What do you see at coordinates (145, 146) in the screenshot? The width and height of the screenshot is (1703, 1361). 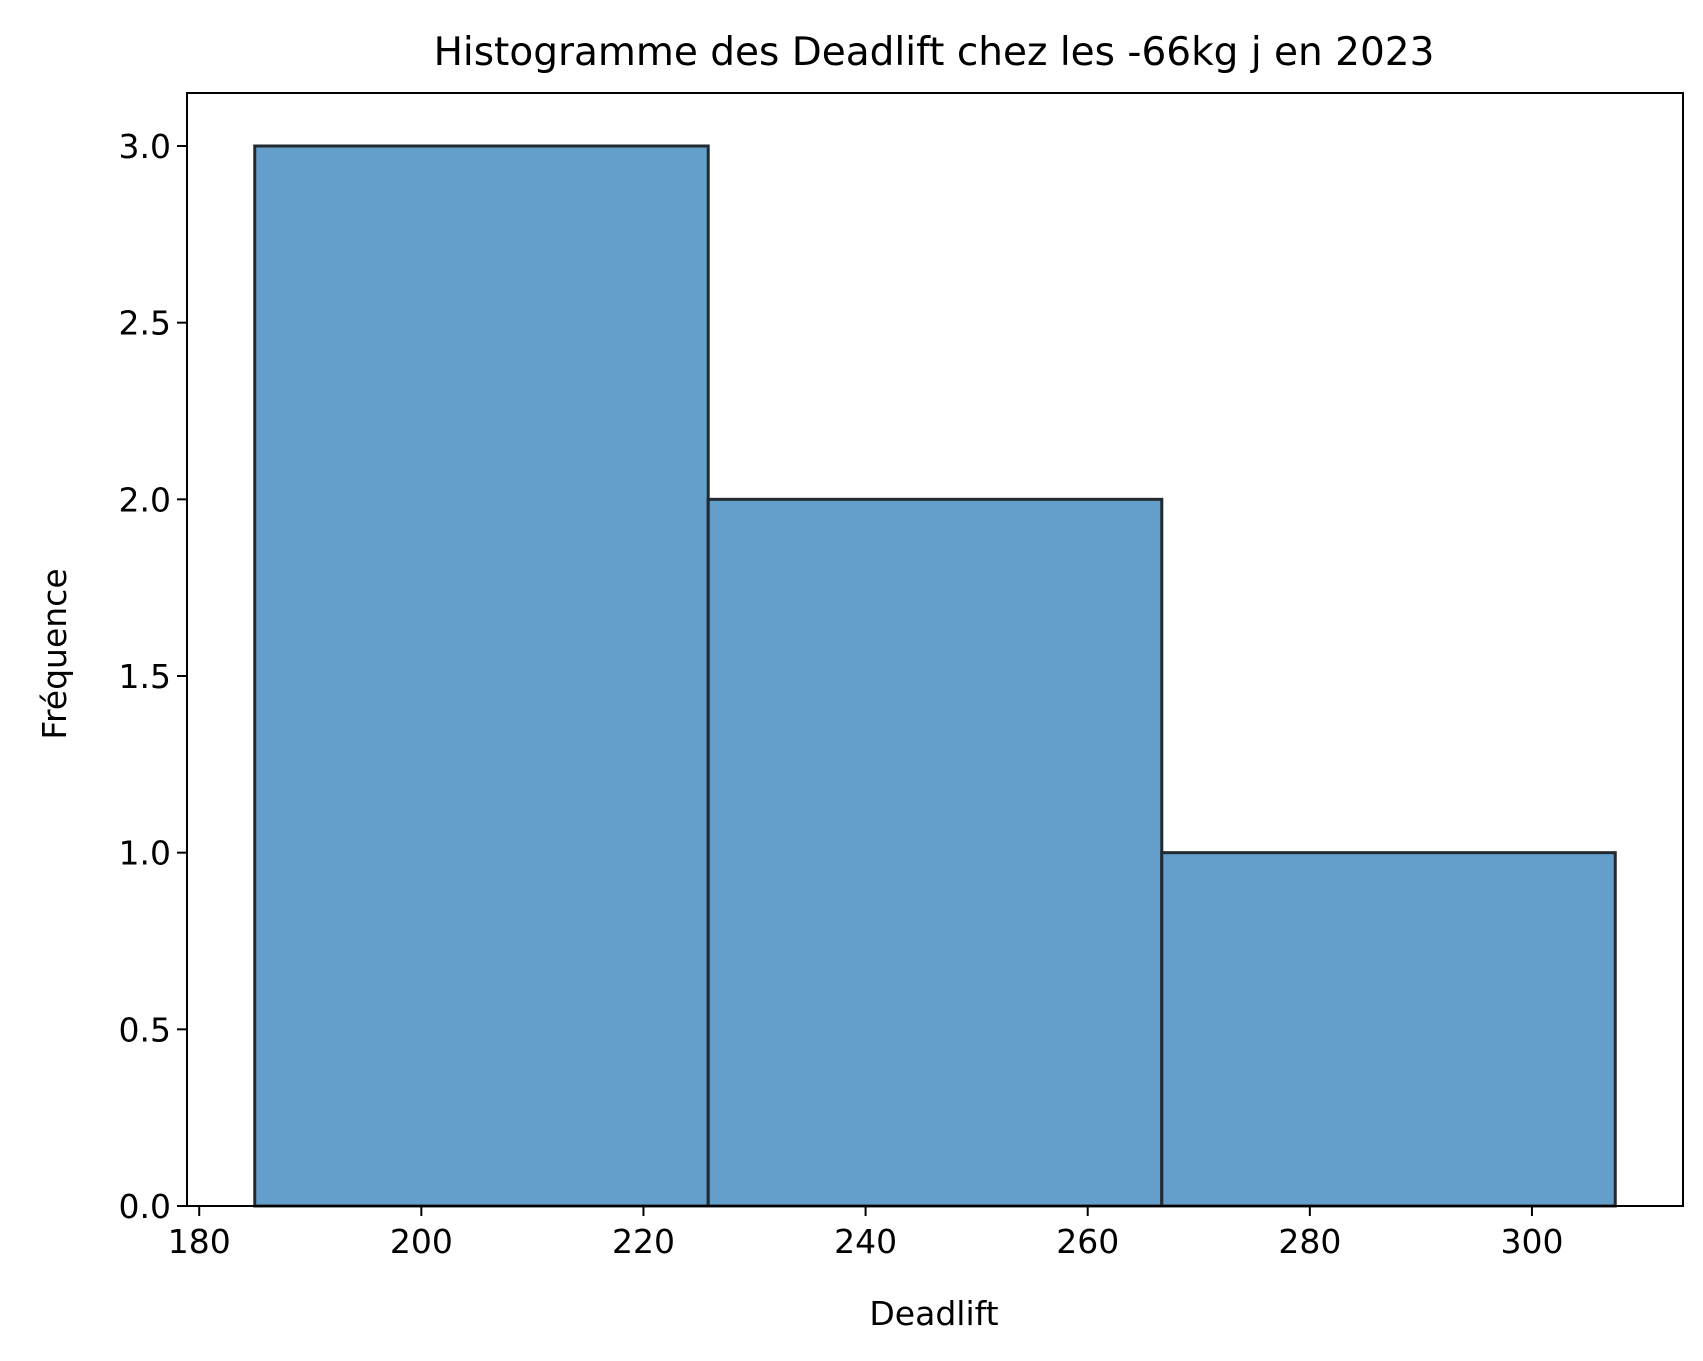 I see `y-tick-label: 3.0` at bounding box center [145, 146].